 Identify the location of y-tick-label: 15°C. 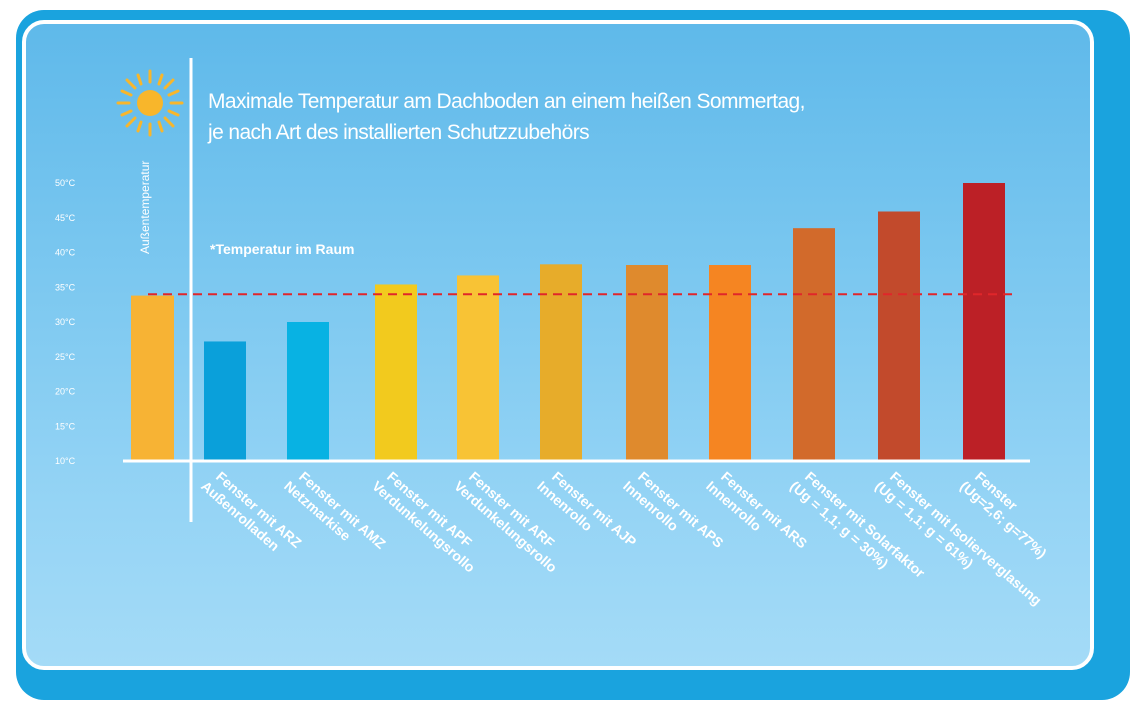
(65, 426).